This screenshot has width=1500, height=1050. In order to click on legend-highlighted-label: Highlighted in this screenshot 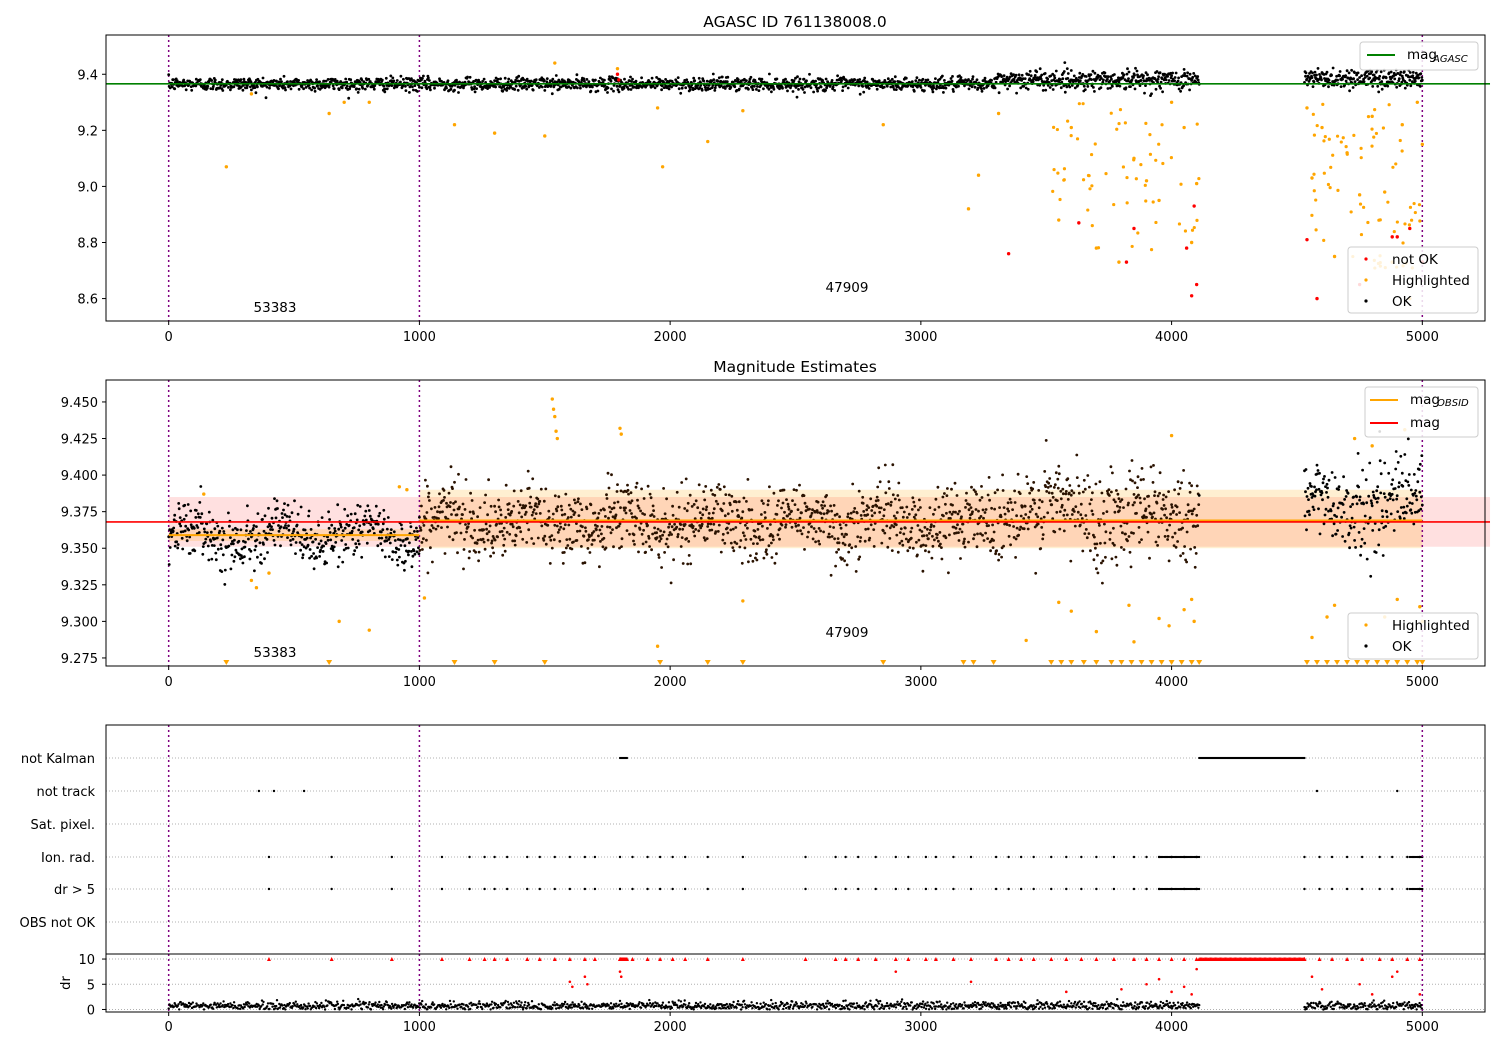, I will do `click(1431, 281)`.